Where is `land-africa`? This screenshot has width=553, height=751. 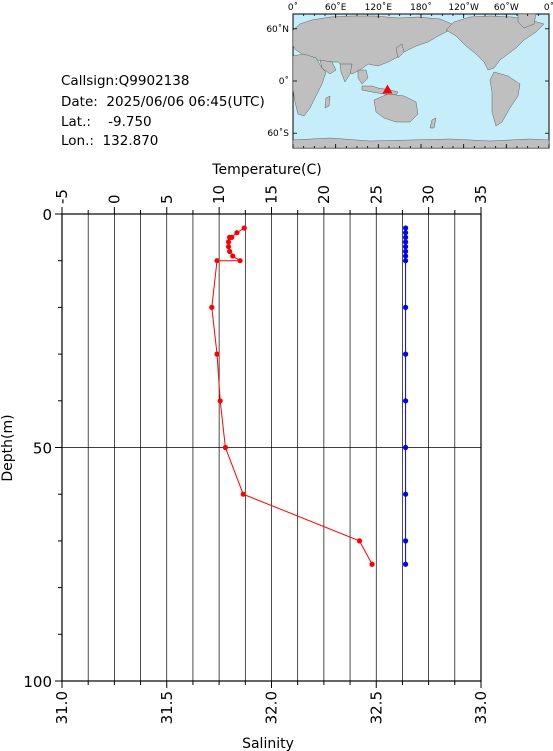
land-africa is located at coordinates (309, 85).